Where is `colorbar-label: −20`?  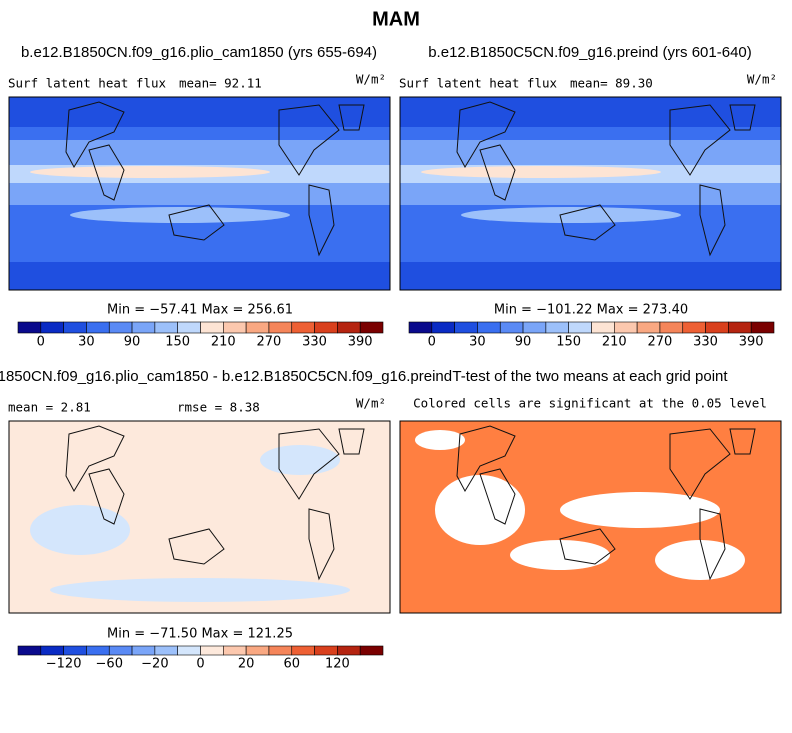 colorbar-label: −20 is located at coordinates (154, 664).